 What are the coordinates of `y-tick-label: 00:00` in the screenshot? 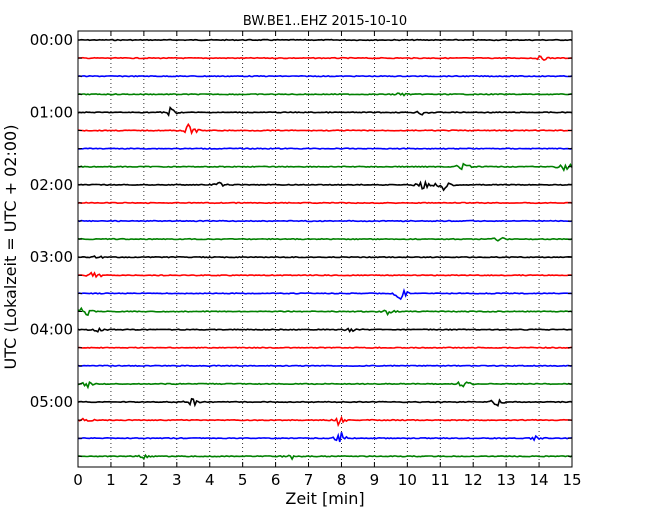 It's located at (51, 40).